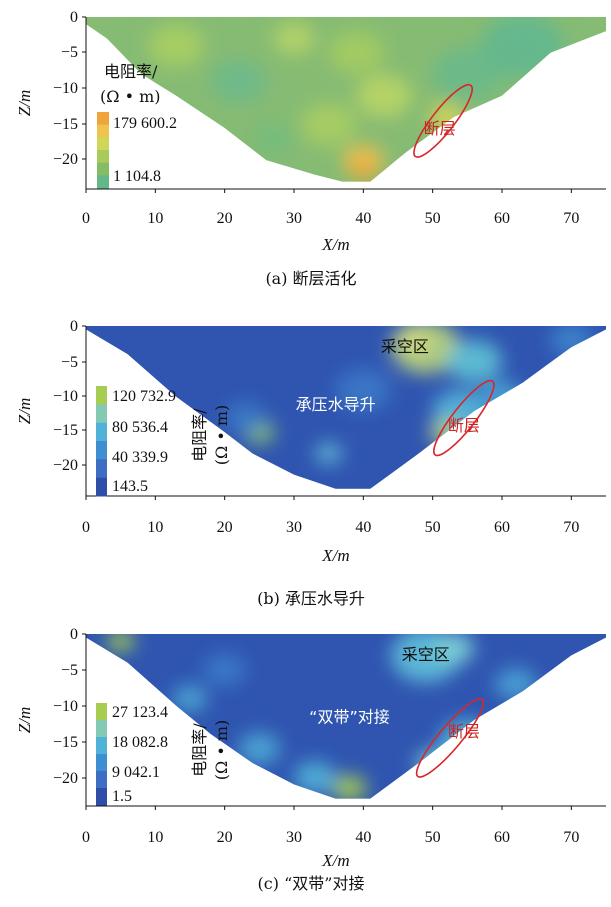 The height and width of the screenshot is (907, 611). I want to click on colorbar-label: 18 082.8, so click(140, 742).